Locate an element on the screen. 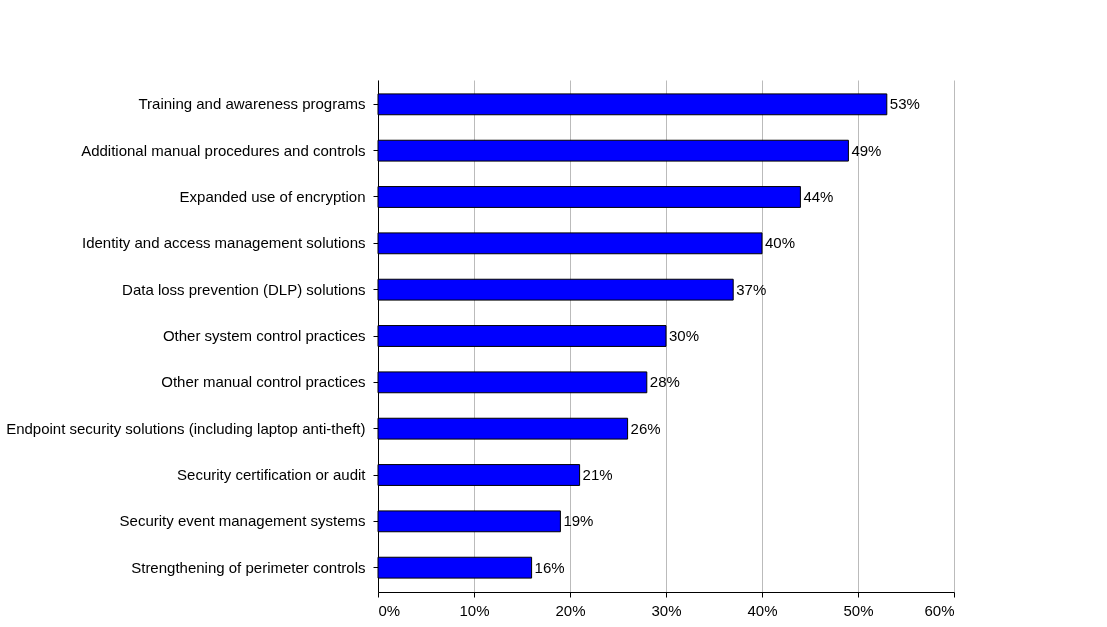  x-tick-label: 30% is located at coordinates (666, 610).